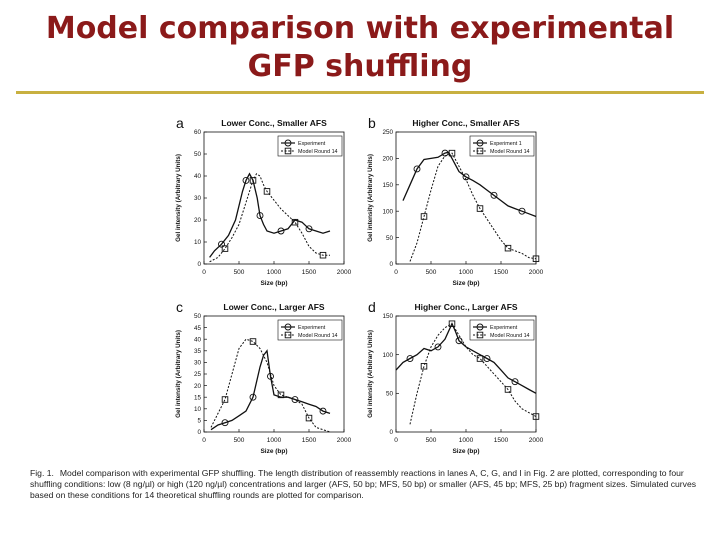 Image resolution: width=720 pixels, height=540 pixels. Describe the element at coordinates (198, 316) in the screenshot. I see `y-tick-label-c: 50` at that location.